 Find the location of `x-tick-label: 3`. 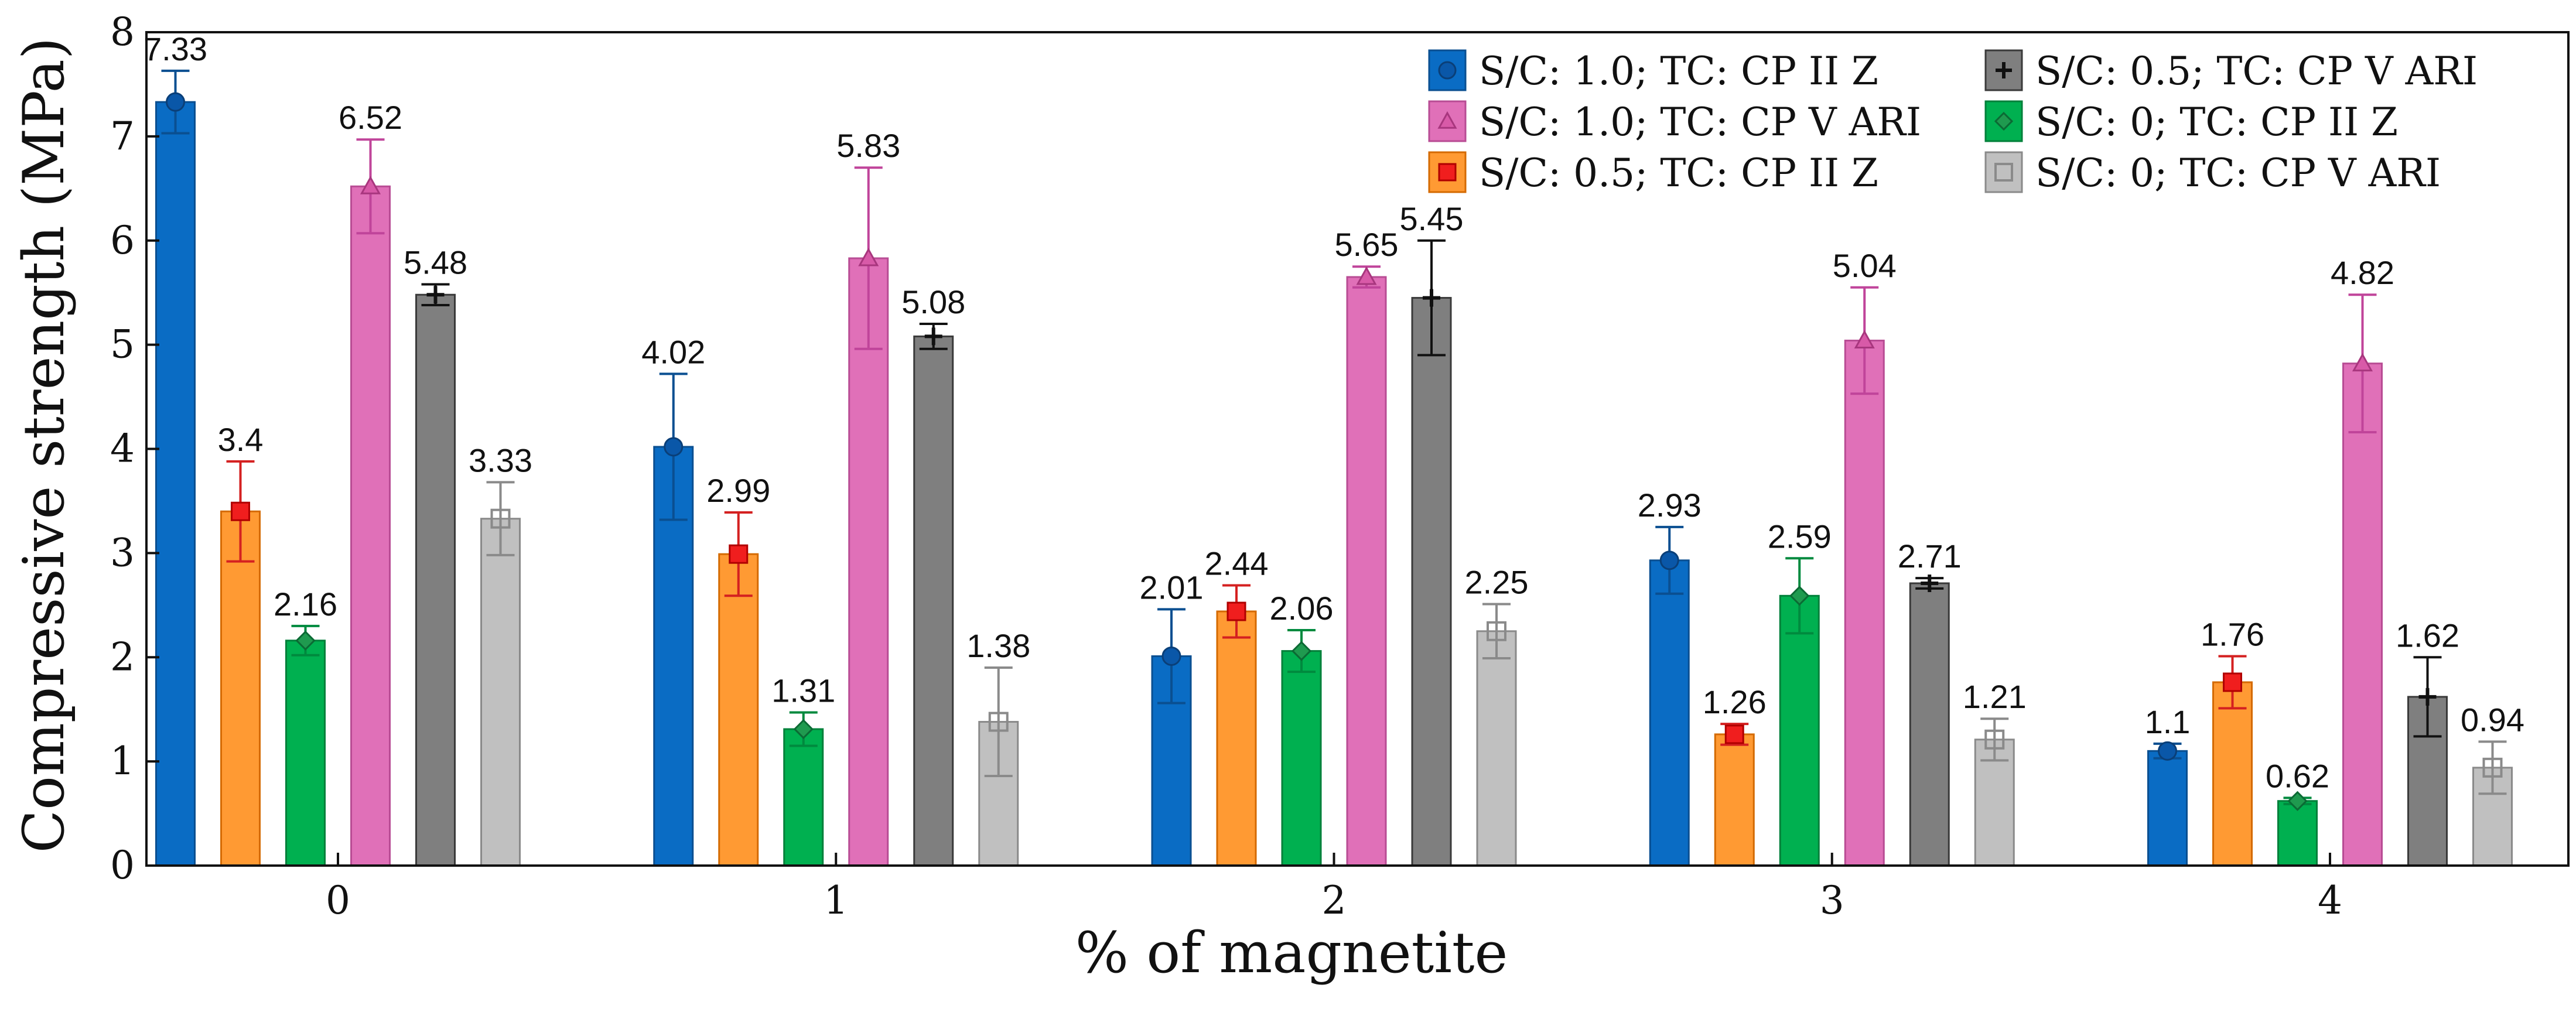

x-tick-label: 3 is located at coordinates (1832, 900).